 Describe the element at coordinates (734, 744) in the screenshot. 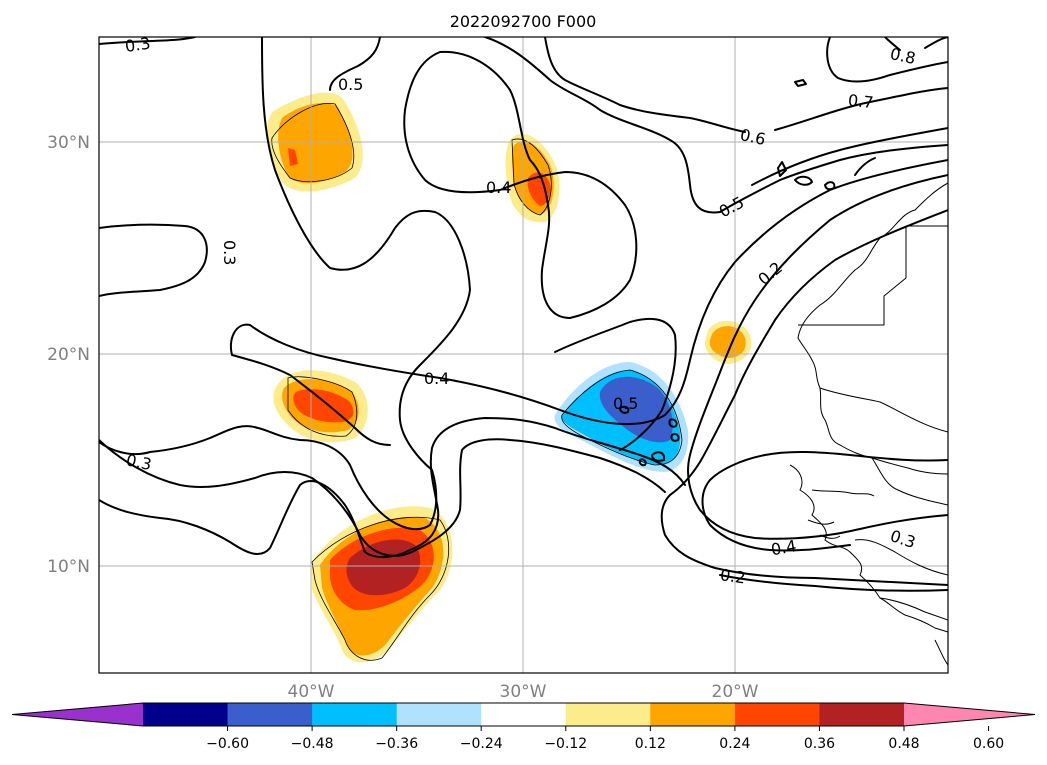

I see `colorbar-tick-label: 0.24` at that location.